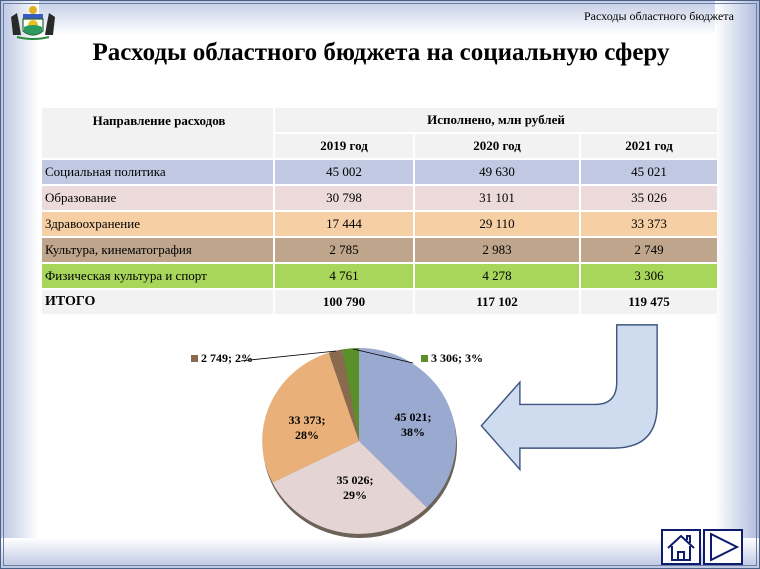 The height and width of the screenshot is (569, 760). Describe the element at coordinates (157, 250) in the screenshot. I see `row-label: Культура, кинематография` at that location.